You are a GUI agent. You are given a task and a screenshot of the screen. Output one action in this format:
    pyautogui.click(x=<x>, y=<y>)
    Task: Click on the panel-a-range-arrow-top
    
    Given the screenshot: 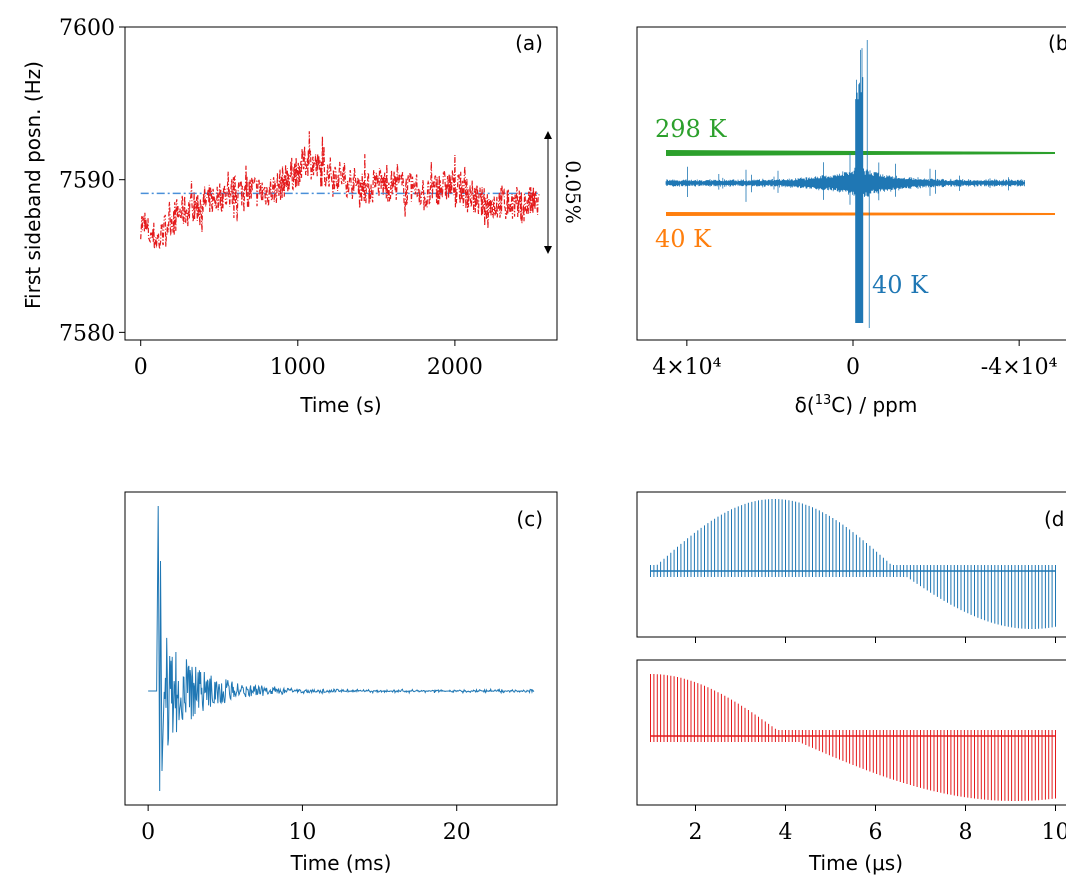 What is the action you would take?
    pyautogui.click(x=548, y=135)
    